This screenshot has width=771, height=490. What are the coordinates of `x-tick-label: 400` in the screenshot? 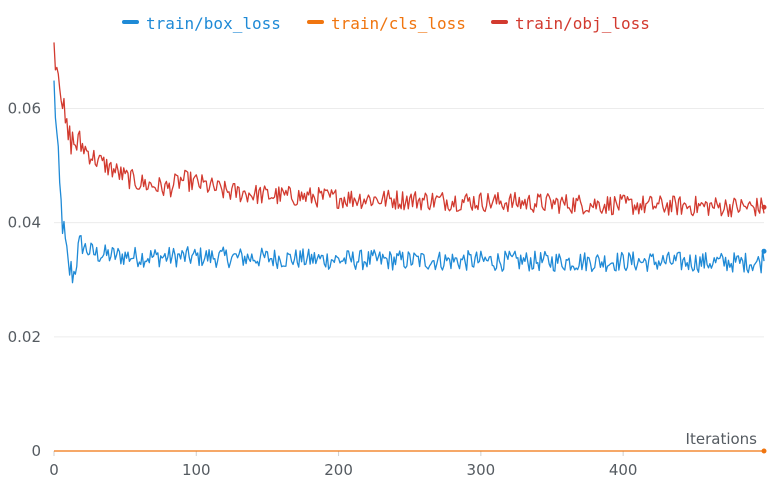 It's located at (623, 470).